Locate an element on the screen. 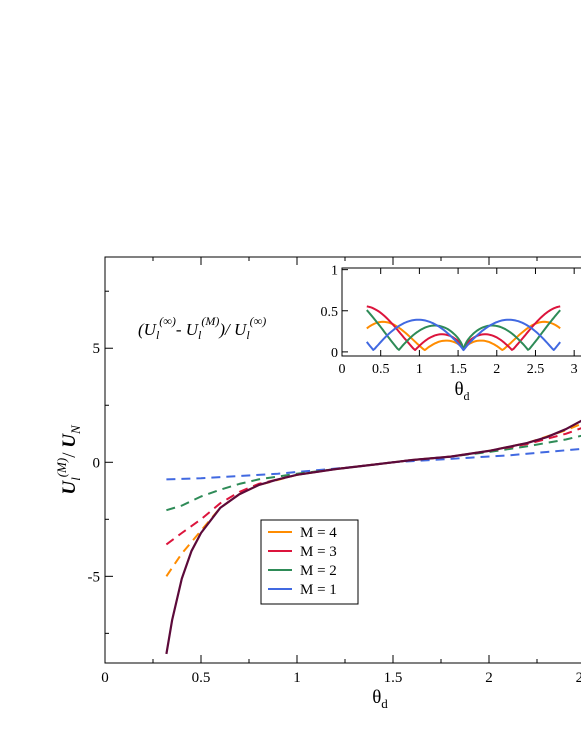 This screenshot has height=752, width=581. inset-title-sup3: (∞) is located at coordinates (258, 321).